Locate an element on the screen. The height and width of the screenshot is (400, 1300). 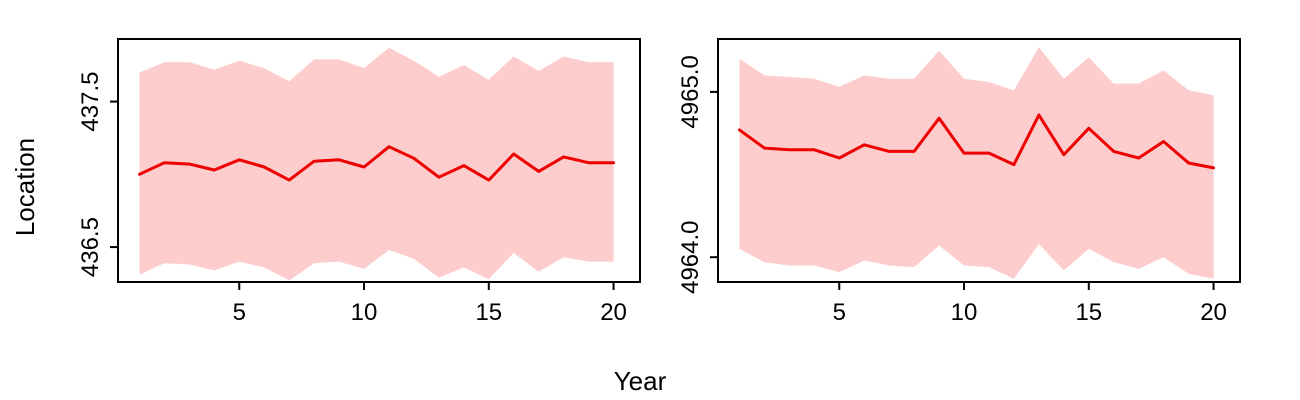
x-tick-label-2-5: 5 is located at coordinates (839, 312).